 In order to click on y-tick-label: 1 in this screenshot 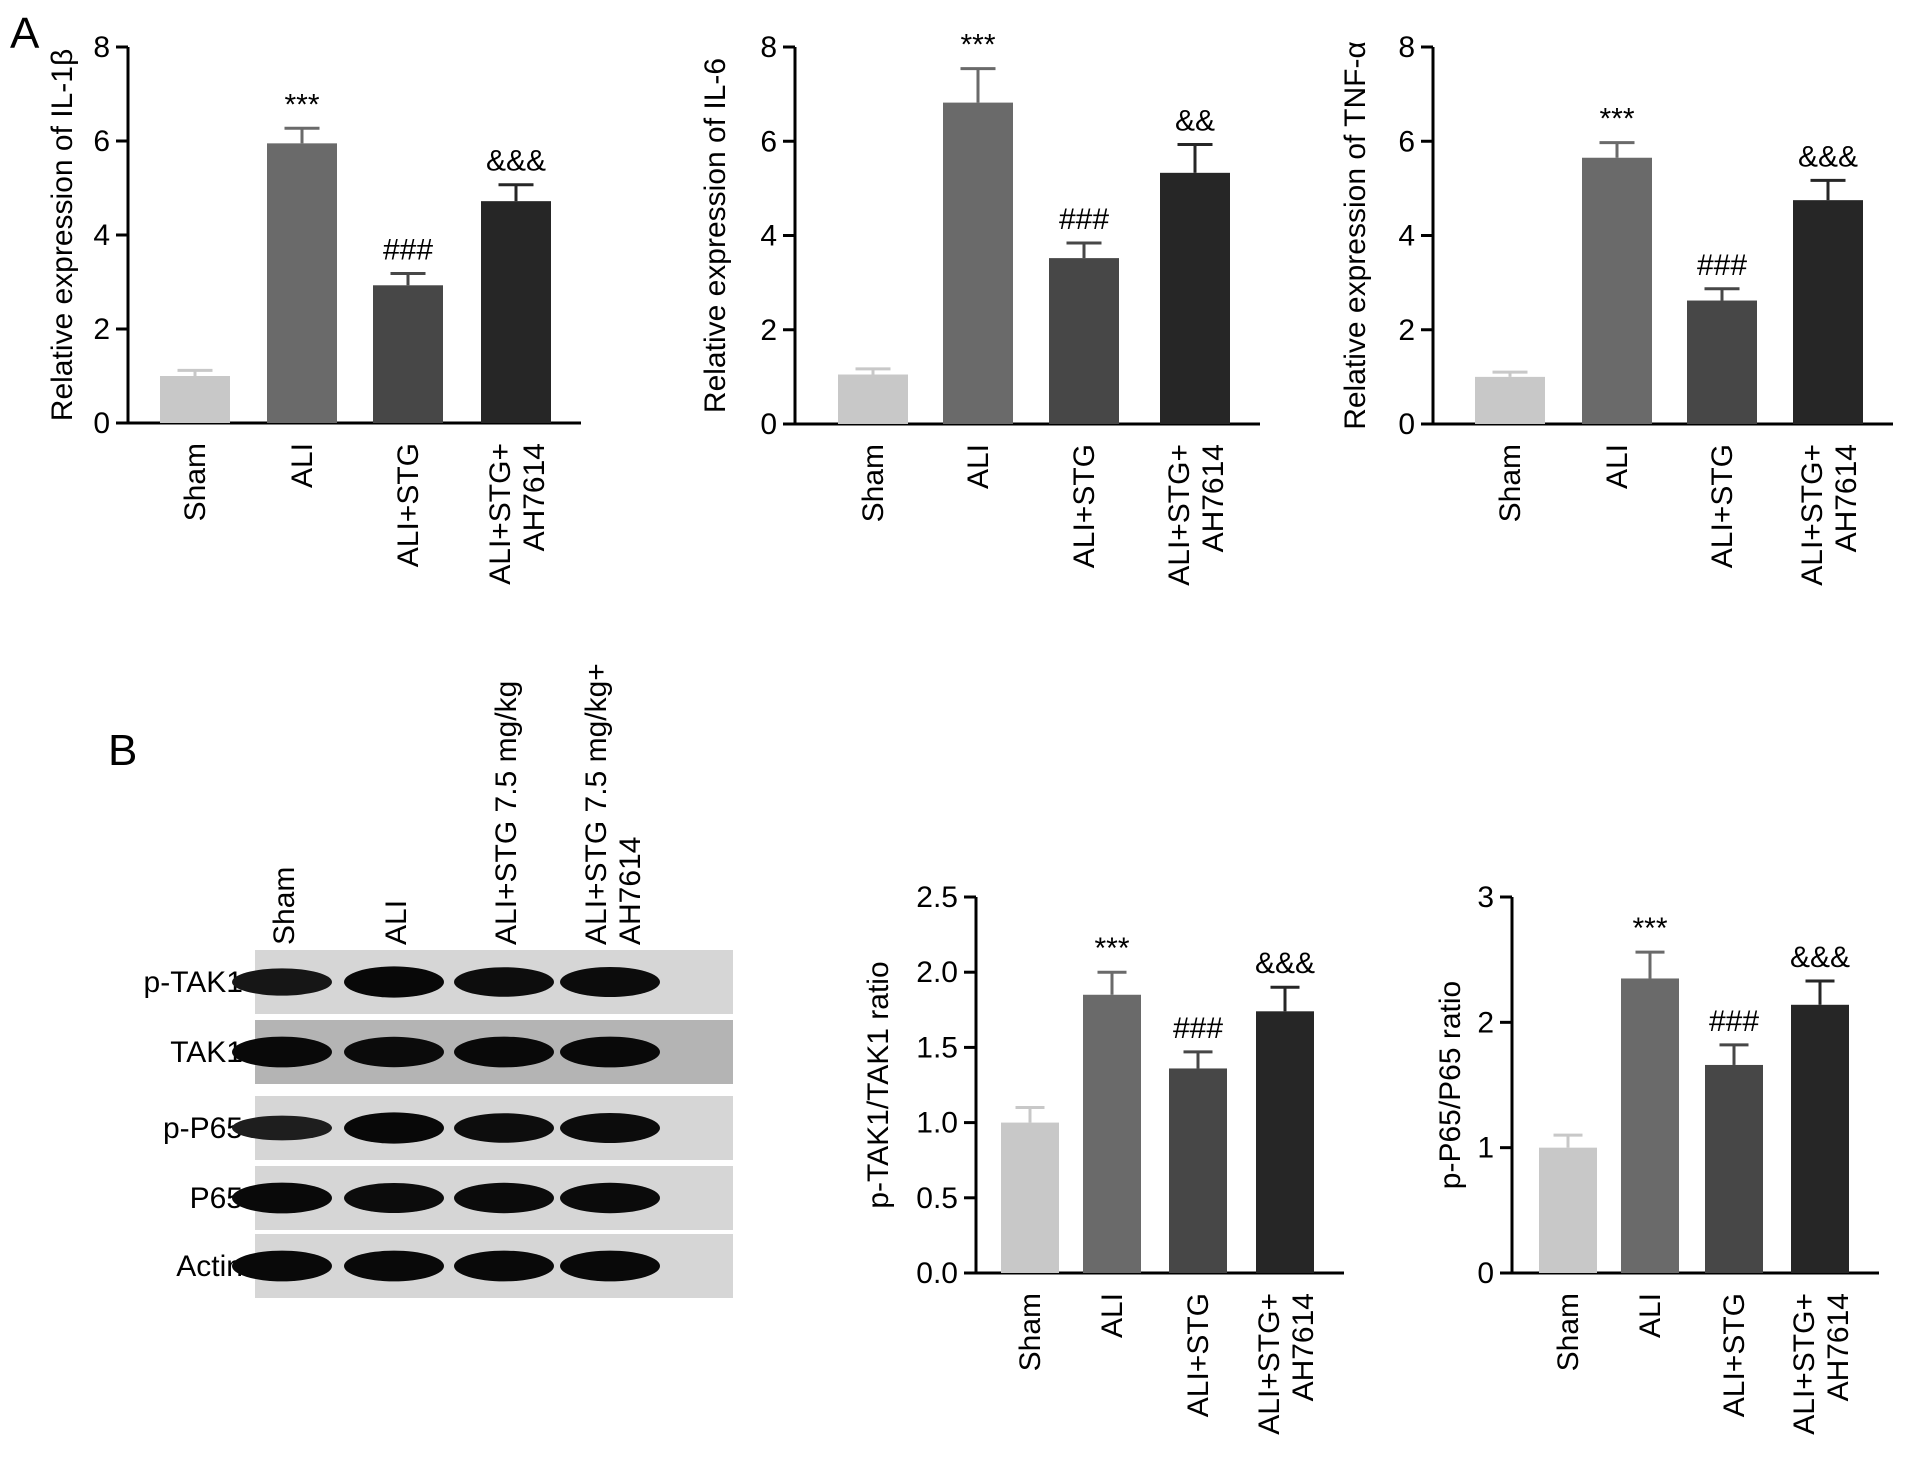, I will do `click(1485, 1148)`.